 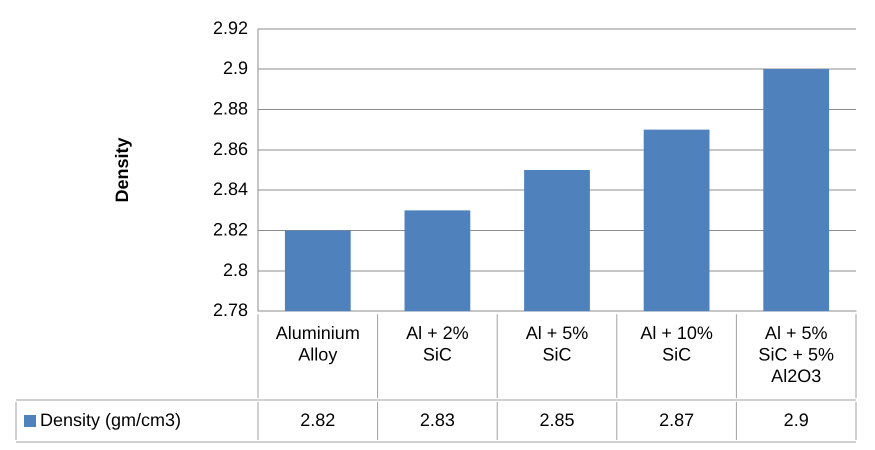 What do you see at coordinates (437, 343) in the screenshot?
I see `x-tick-label: Al + 2% SiC` at bounding box center [437, 343].